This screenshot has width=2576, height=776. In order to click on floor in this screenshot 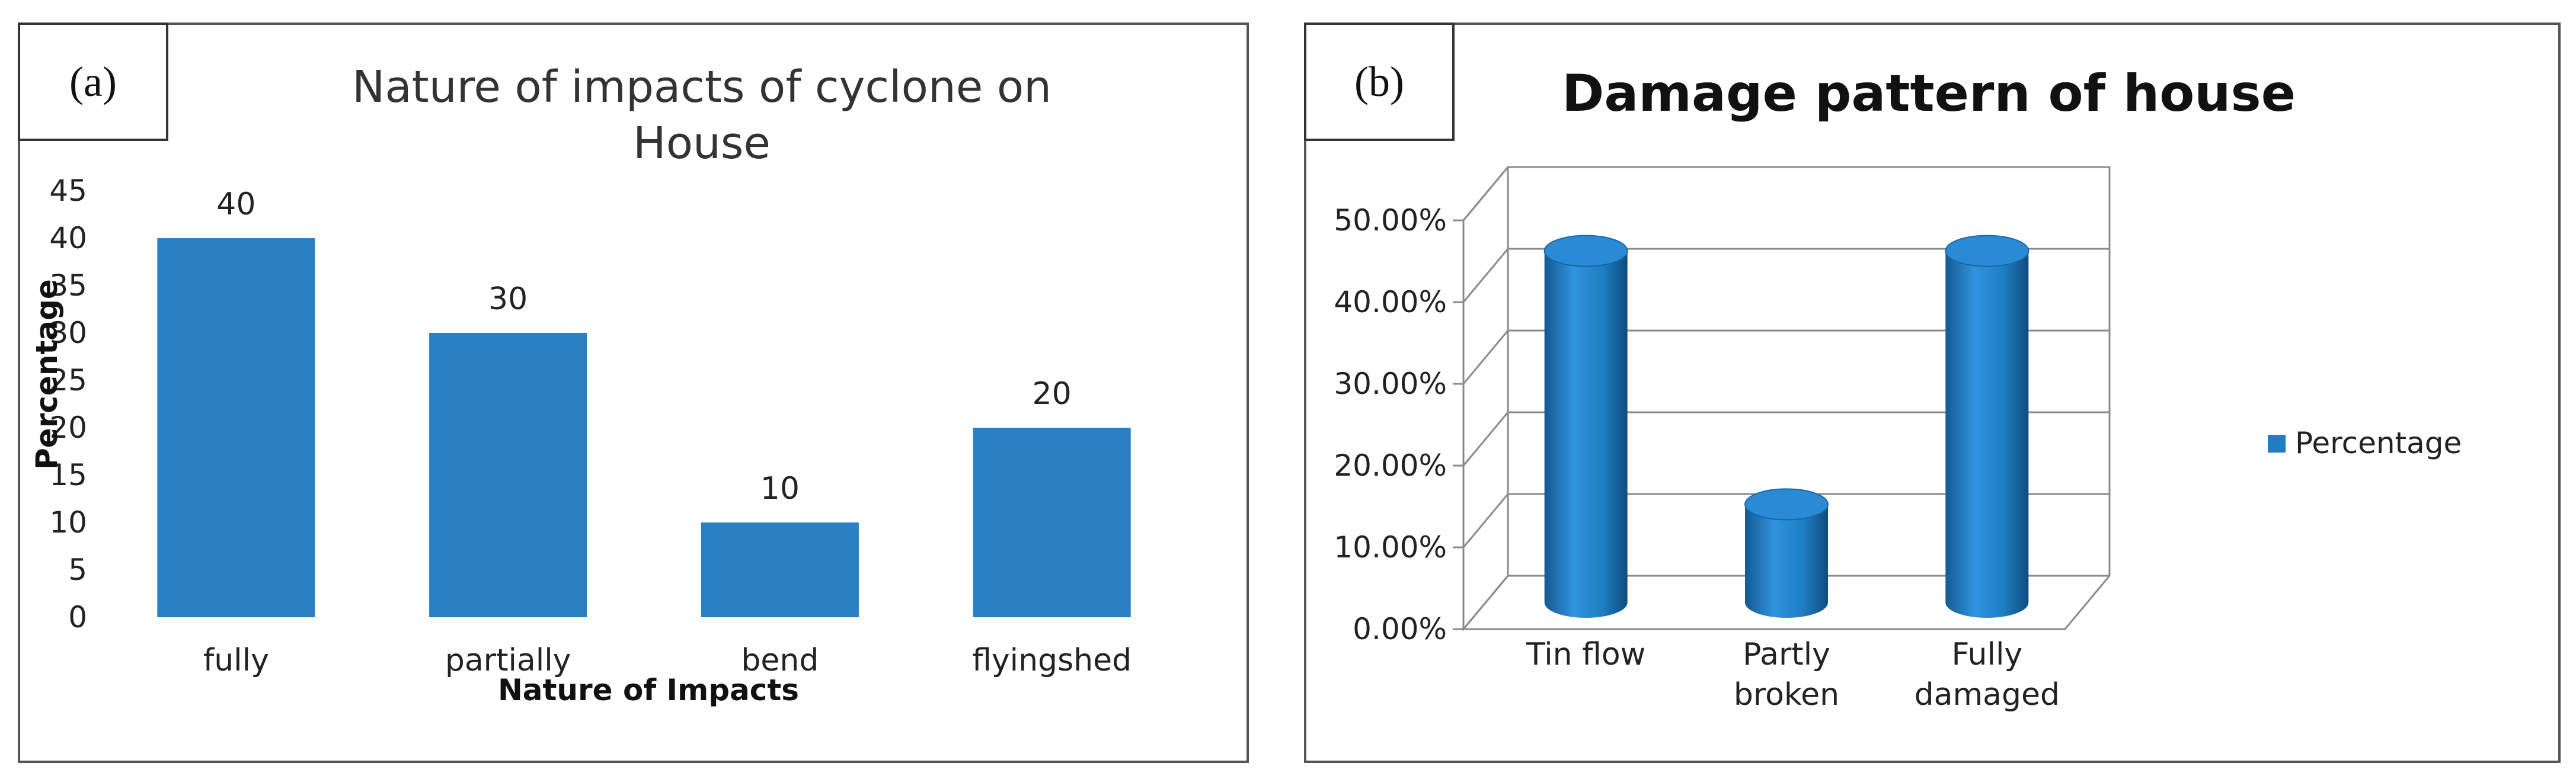, I will do `click(1787, 602)`.